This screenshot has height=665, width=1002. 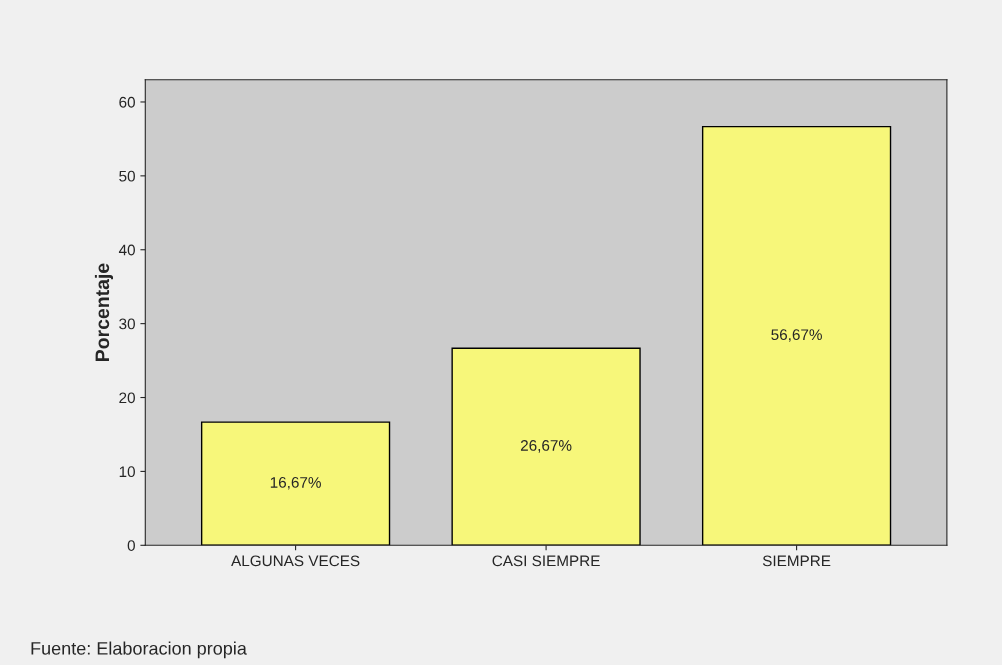 I want to click on data-label: 16,67%, so click(x=295, y=483).